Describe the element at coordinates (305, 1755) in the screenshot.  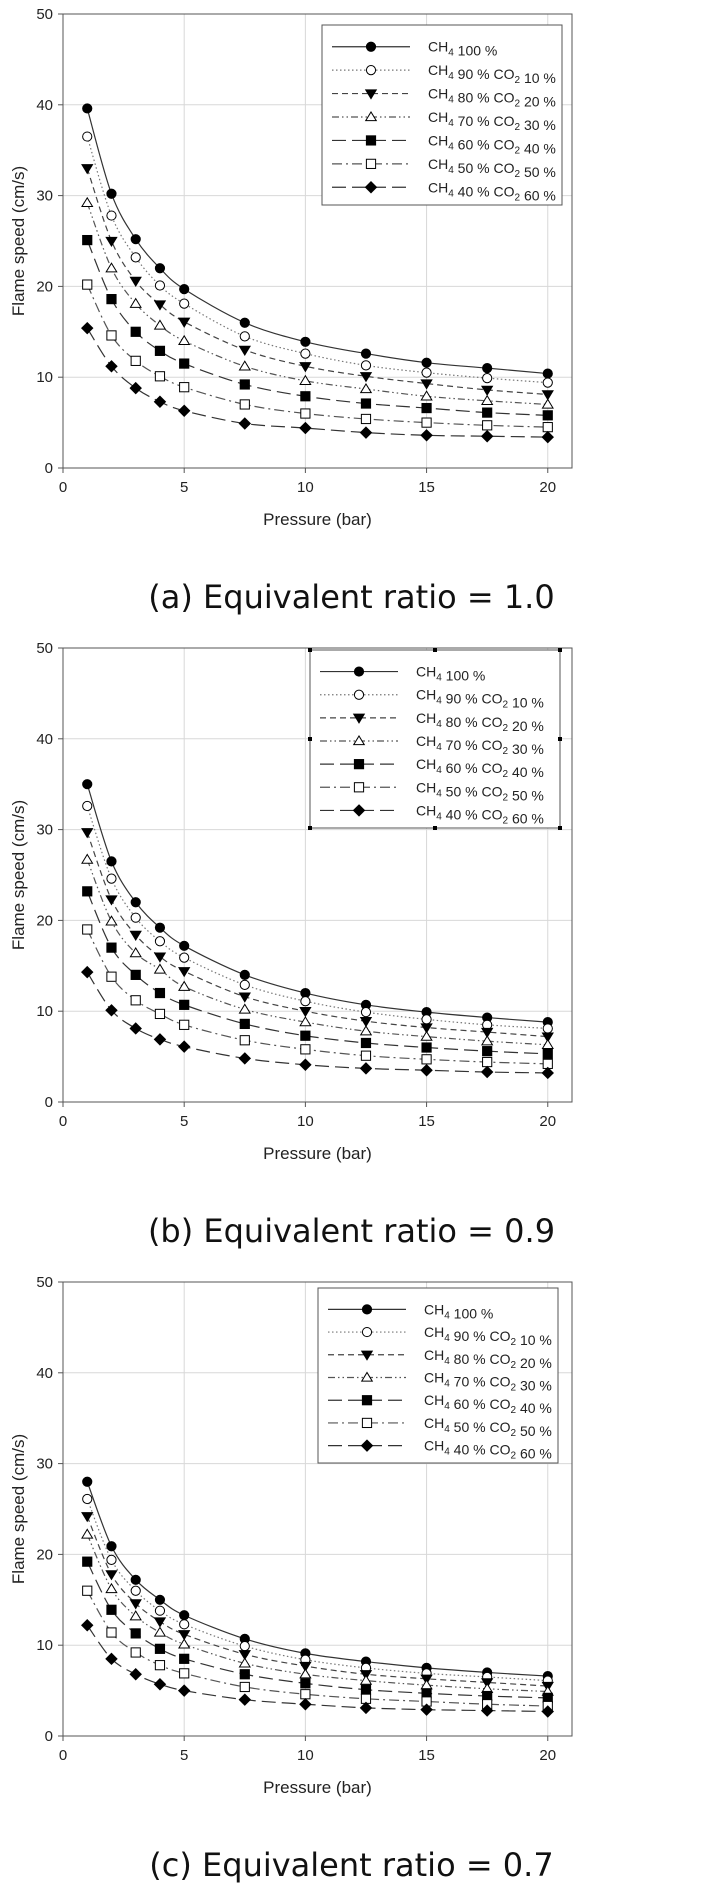
I see `x-tick-label: 10` at that location.